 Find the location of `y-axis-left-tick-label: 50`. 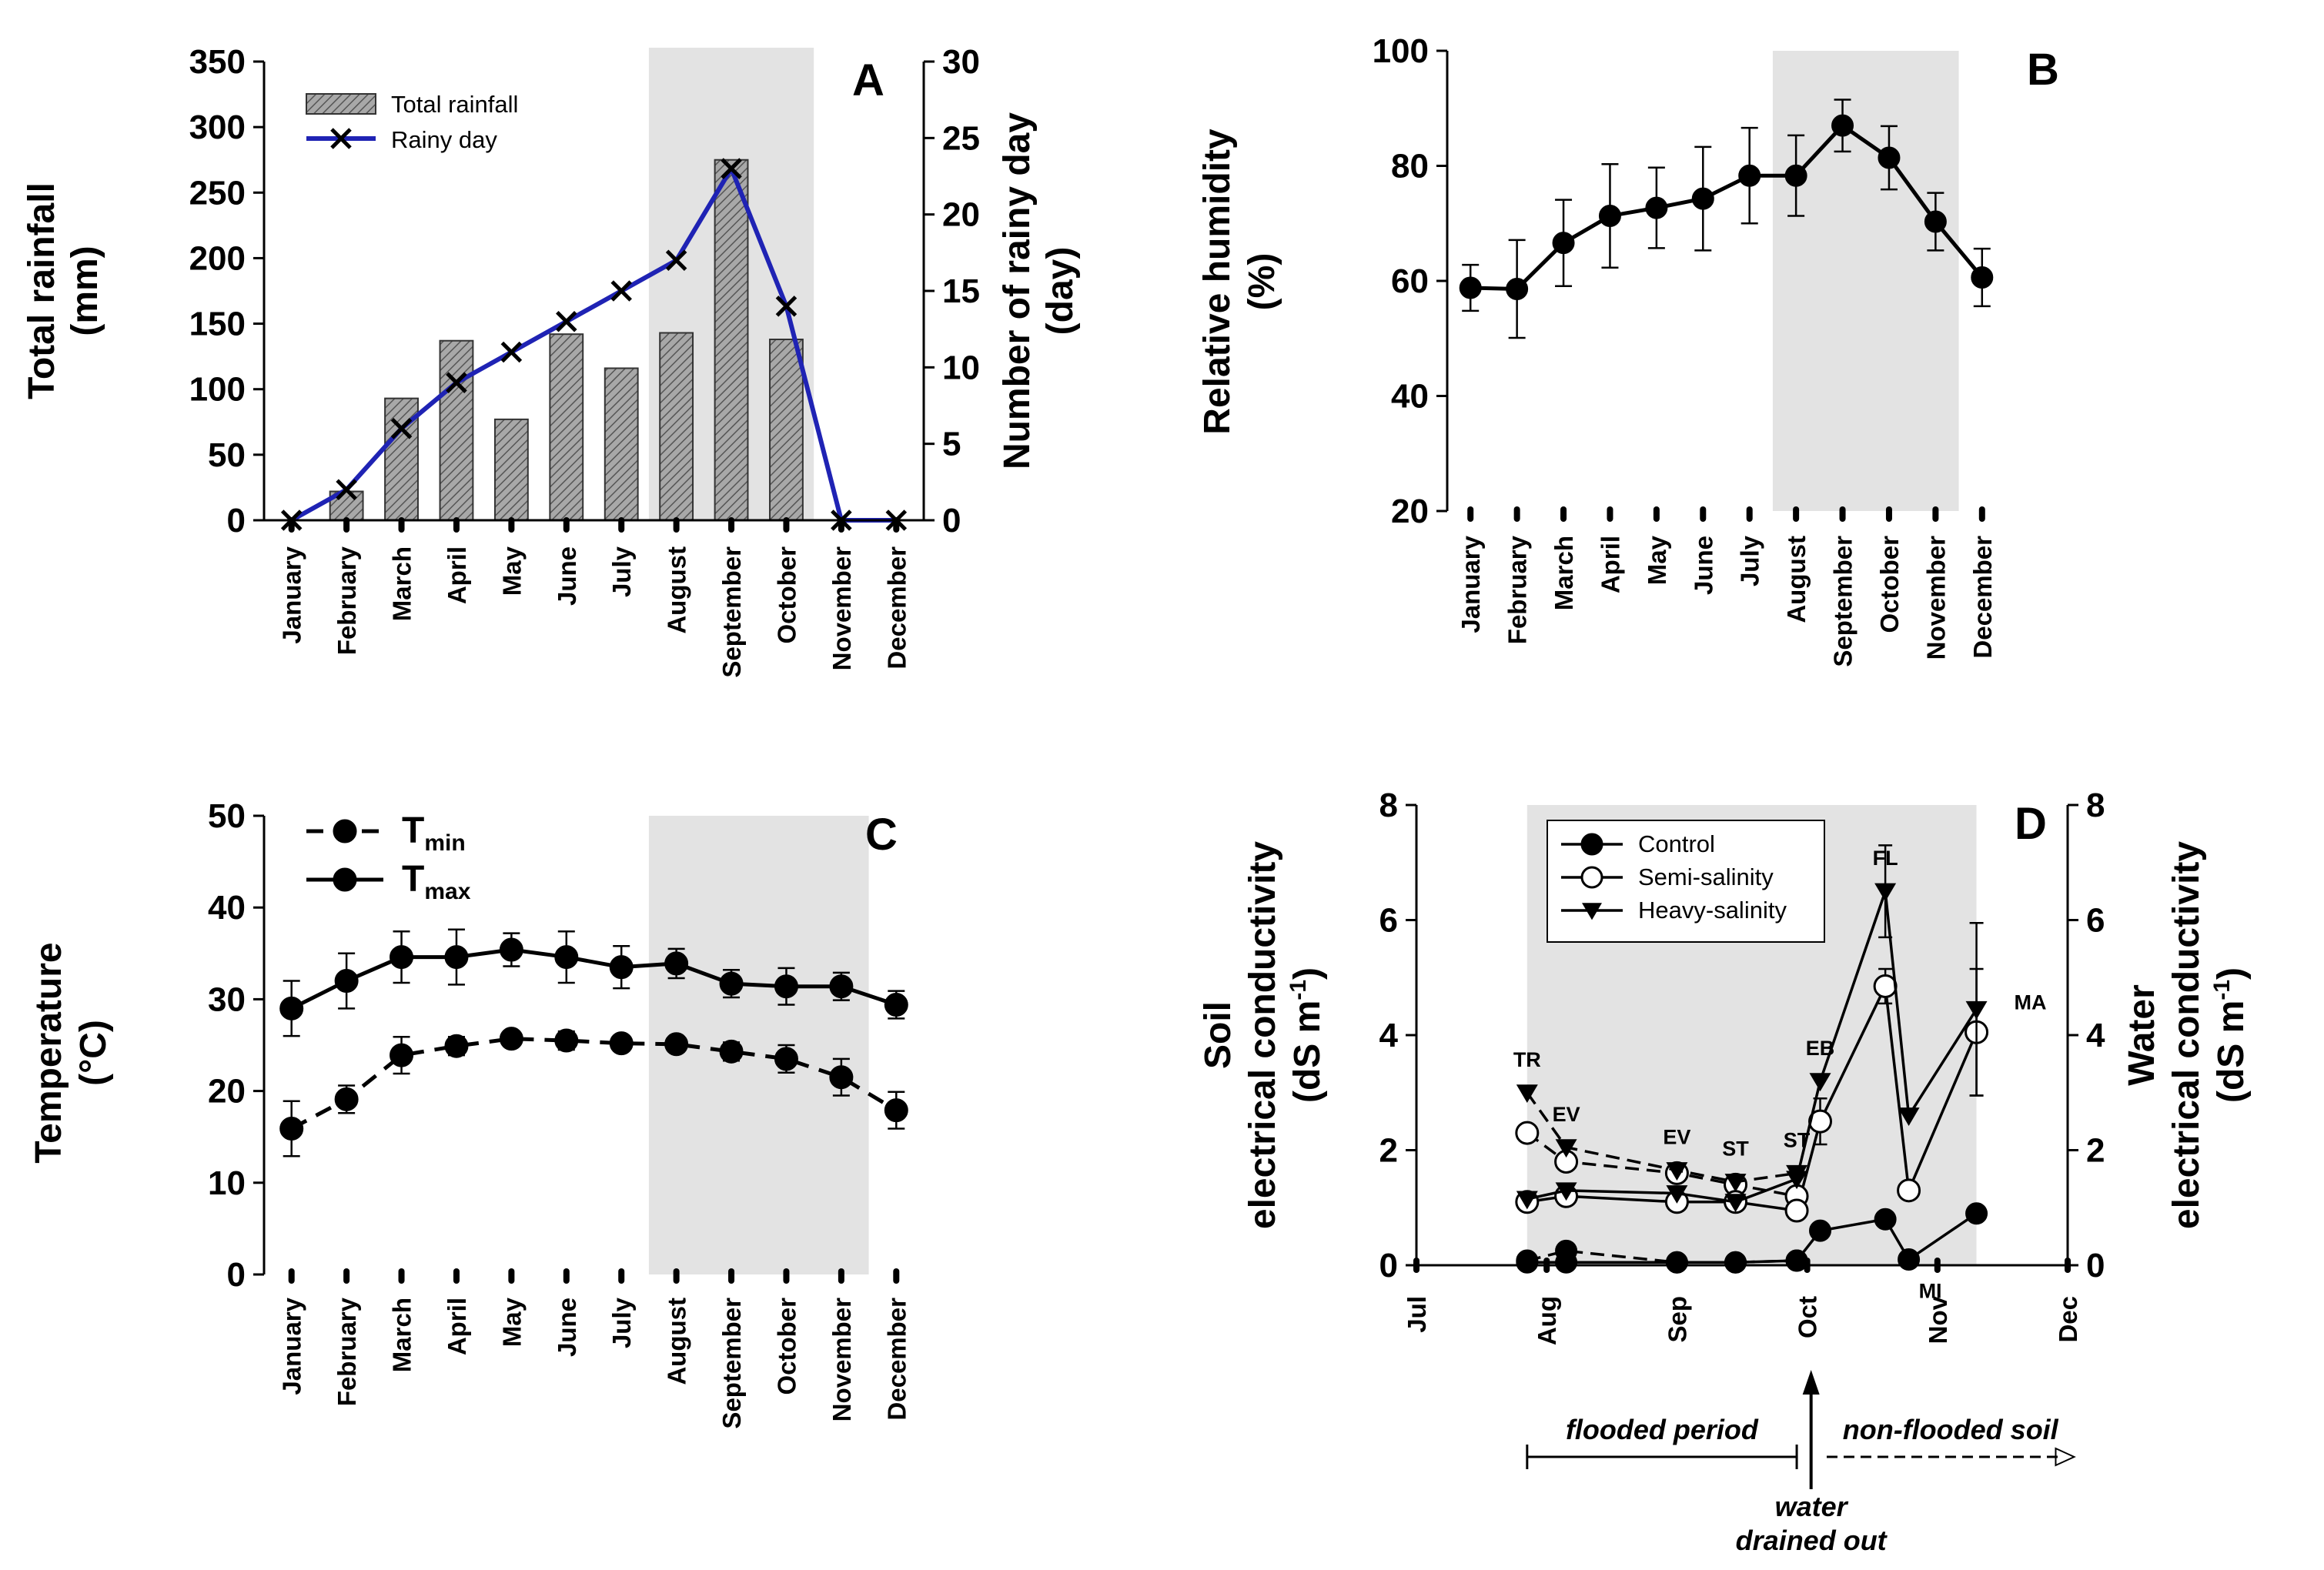

y-axis-left-tick-label: 50 is located at coordinates (227, 455).